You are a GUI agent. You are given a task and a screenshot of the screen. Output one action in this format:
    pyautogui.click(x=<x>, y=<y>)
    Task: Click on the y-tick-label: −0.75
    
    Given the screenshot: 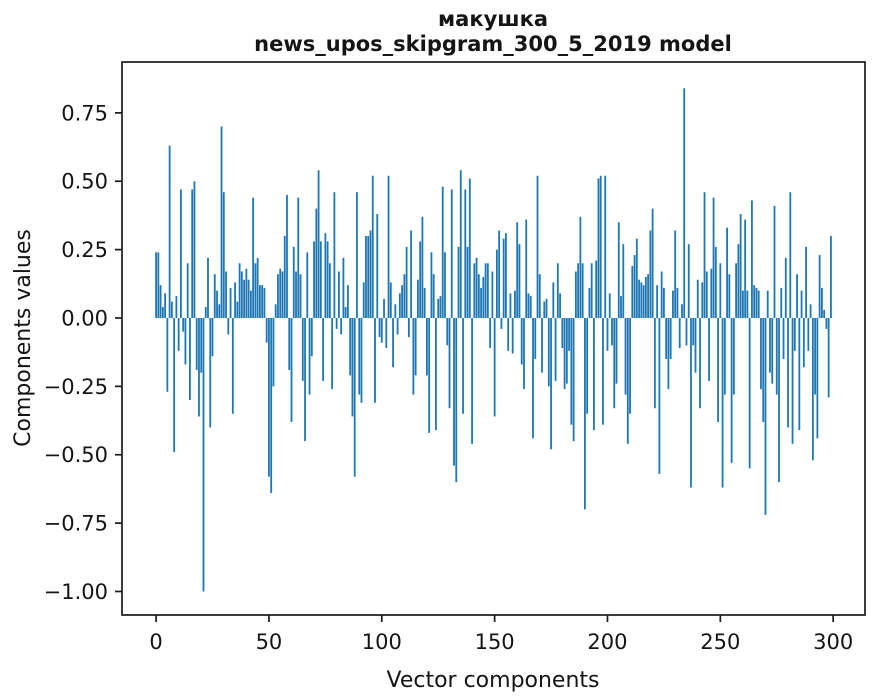 What is the action you would take?
    pyautogui.click(x=76, y=524)
    